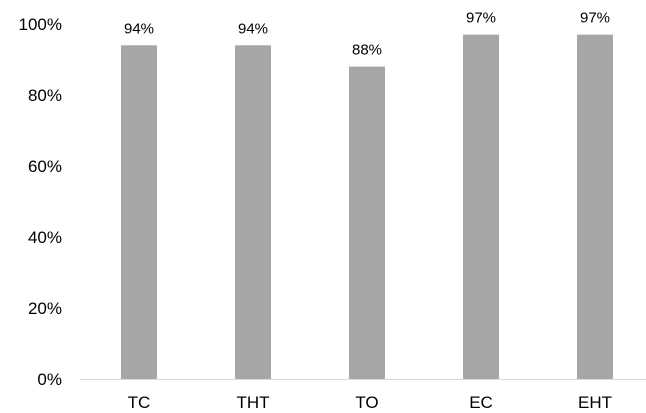 This screenshot has width=646, height=413. Describe the element at coordinates (40, 202) in the screenshot. I see `y-axis-ticks: 0% 20% 40% 60% 80% 100%` at that location.